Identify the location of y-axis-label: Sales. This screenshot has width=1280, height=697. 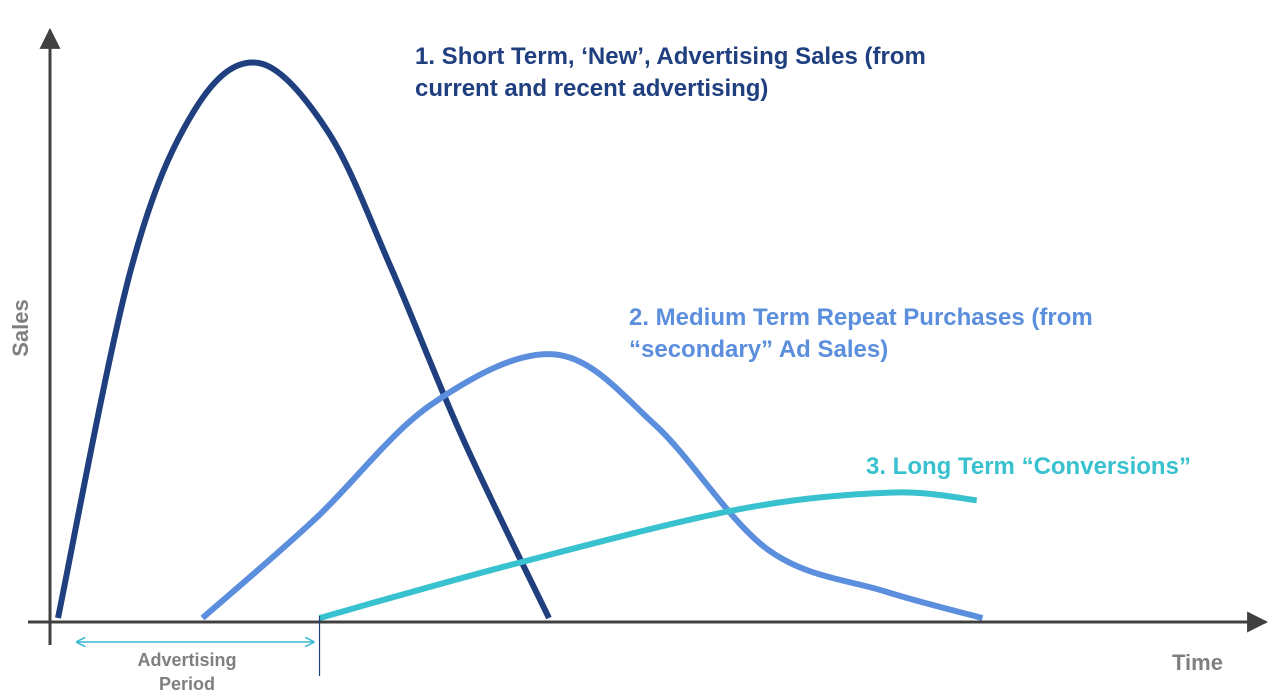
(20, 328).